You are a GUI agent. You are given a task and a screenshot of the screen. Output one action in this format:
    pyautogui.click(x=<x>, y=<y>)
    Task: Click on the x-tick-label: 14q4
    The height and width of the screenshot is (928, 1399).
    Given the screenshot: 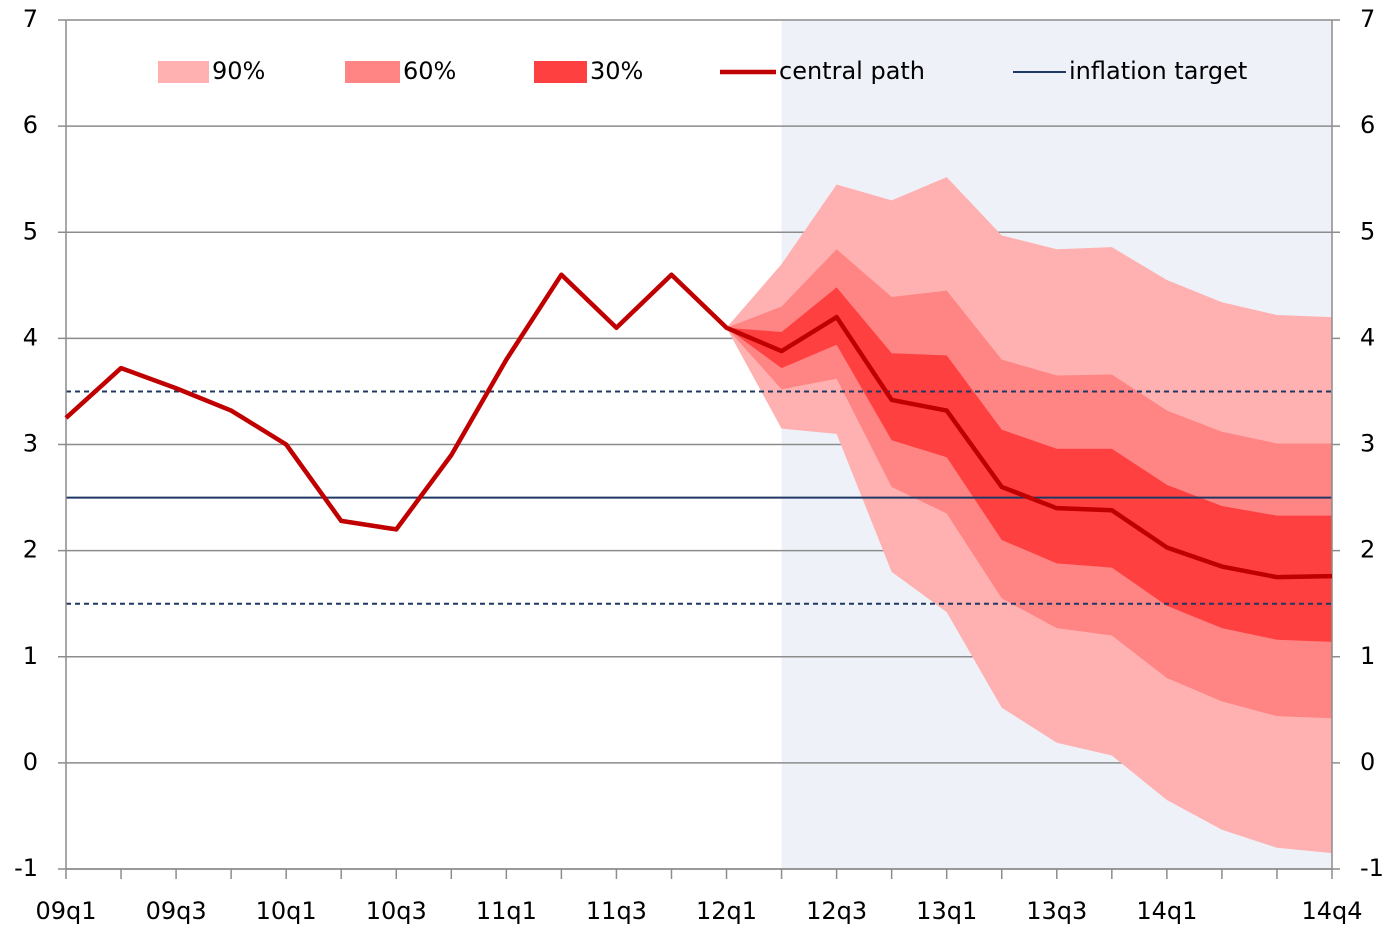 What is the action you would take?
    pyautogui.click(x=1331, y=911)
    